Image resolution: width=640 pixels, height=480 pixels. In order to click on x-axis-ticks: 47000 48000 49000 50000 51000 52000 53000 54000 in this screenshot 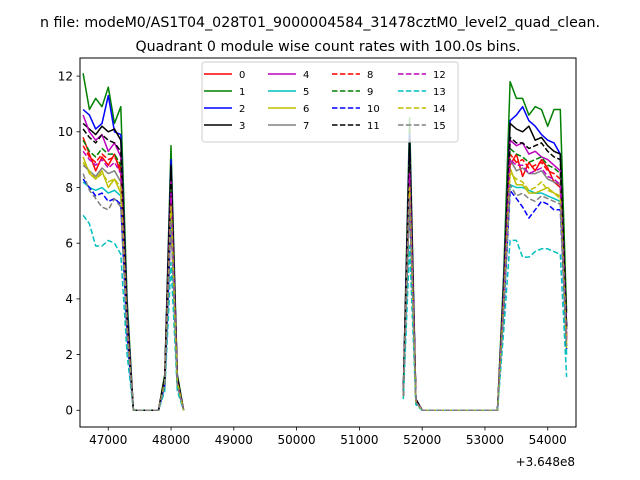, I will do `click(328, 437)`.